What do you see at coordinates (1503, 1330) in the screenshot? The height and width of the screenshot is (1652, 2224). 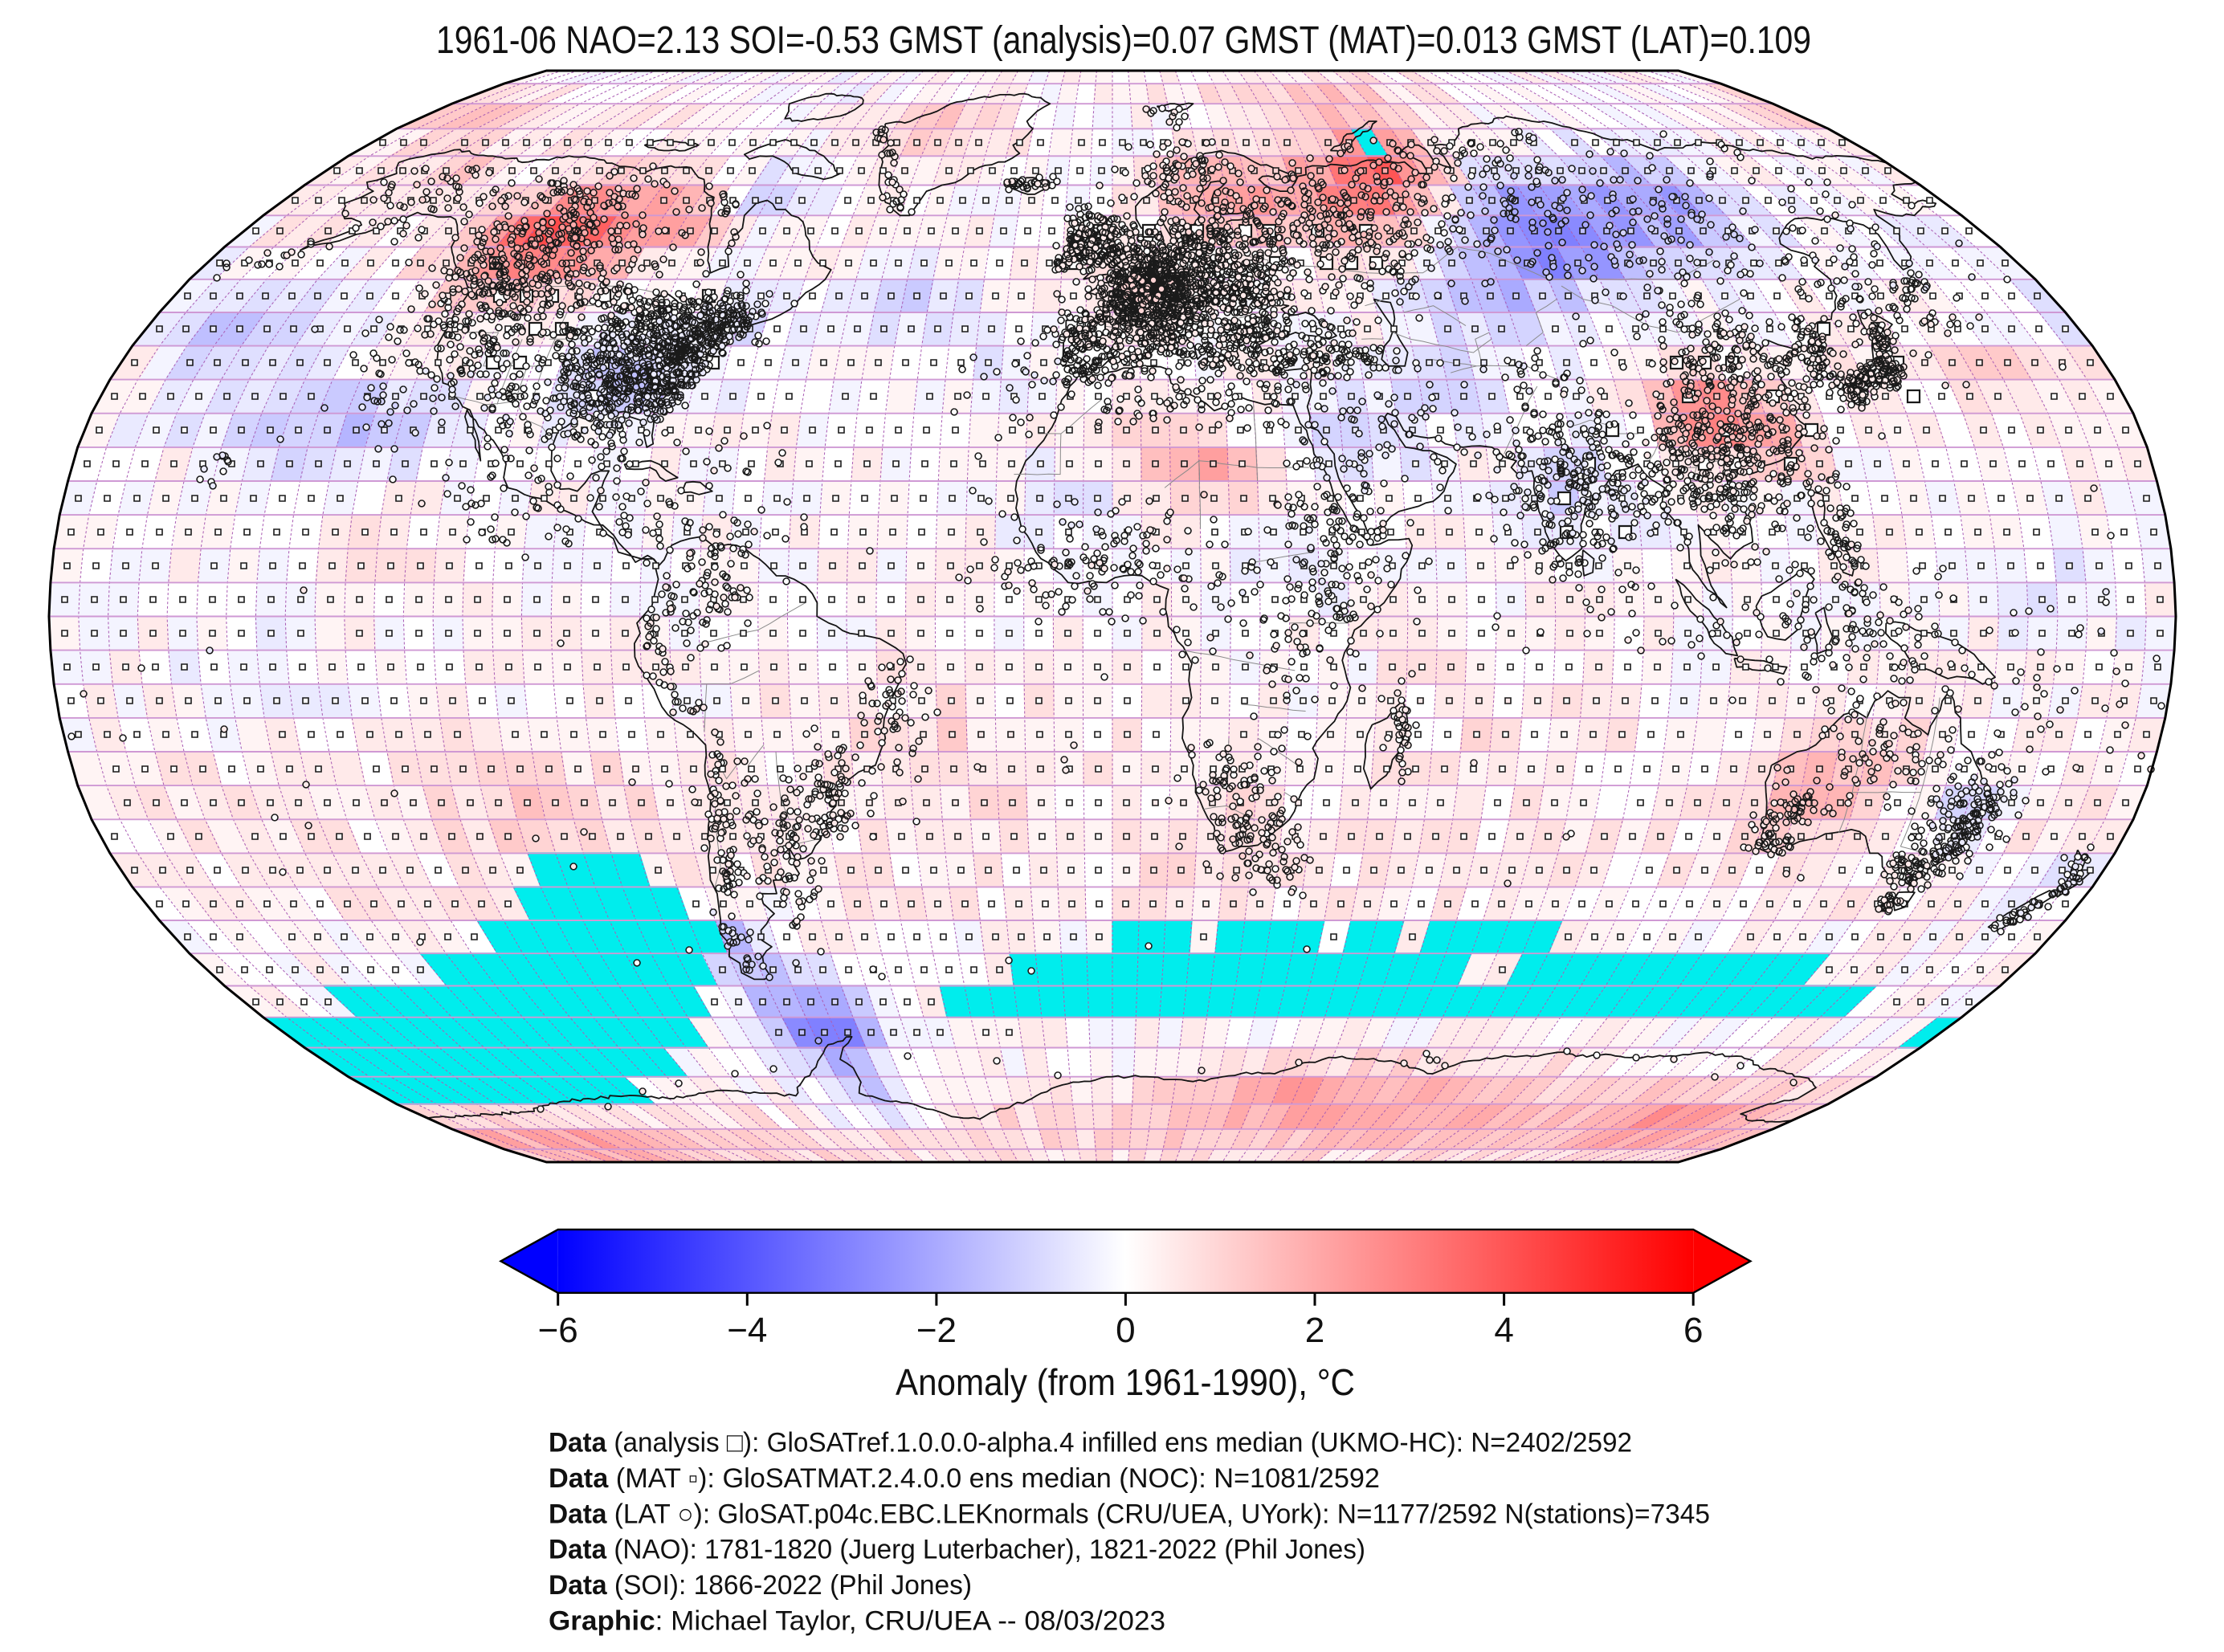 I see `svg-text: 4` at bounding box center [1503, 1330].